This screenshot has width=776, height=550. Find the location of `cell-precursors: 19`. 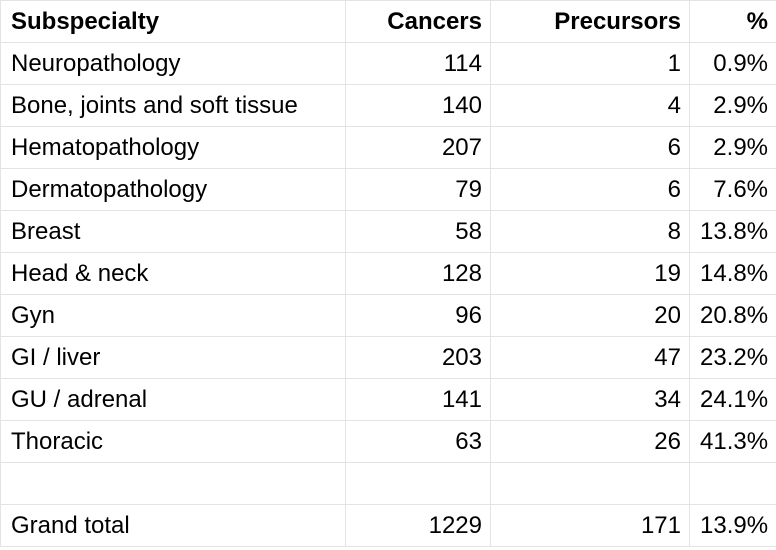

cell-precursors: 19 is located at coordinates (590, 273).